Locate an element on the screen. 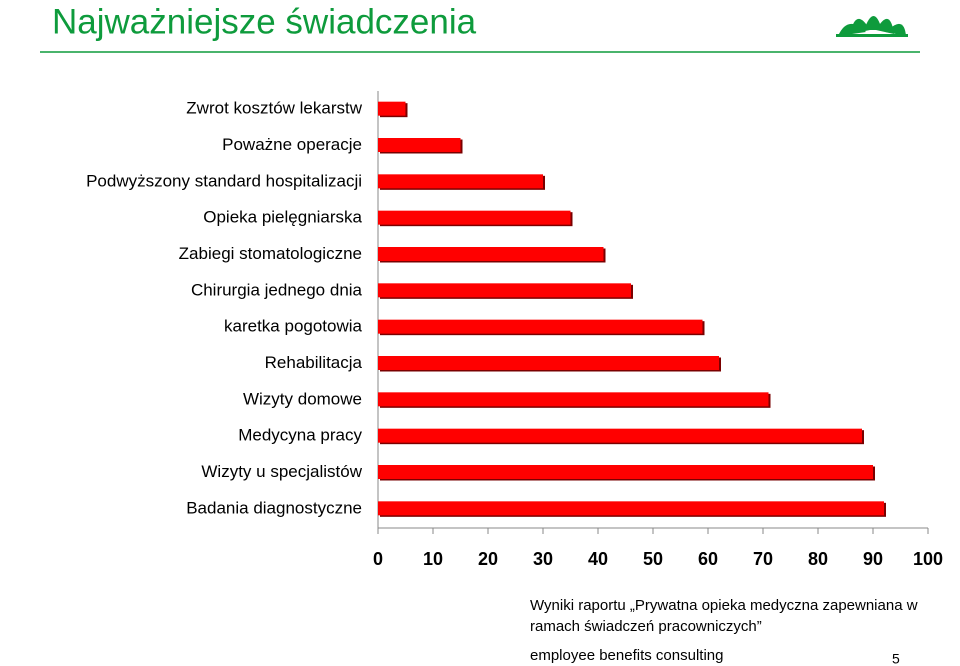  x-tick-label: 40 is located at coordinates (598, 559).